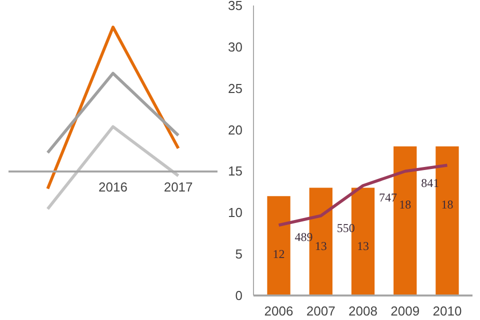 This screenshot has height=320, width=480. Describe the element at coordinates (321, 311) in the screenshot. I see `x-tick-label: 2007` at that location.